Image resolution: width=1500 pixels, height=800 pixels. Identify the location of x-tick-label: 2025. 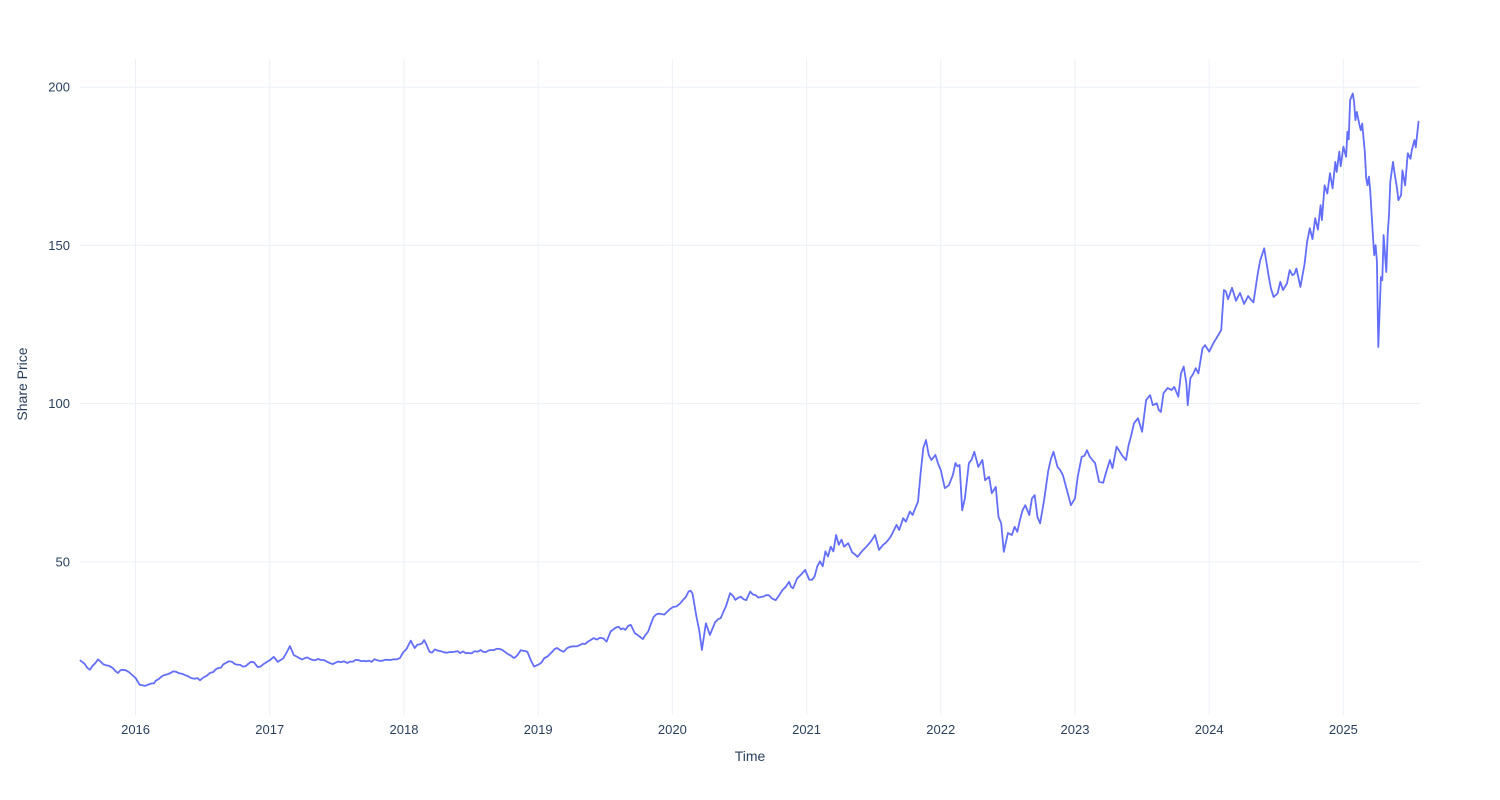
(1343, 729).